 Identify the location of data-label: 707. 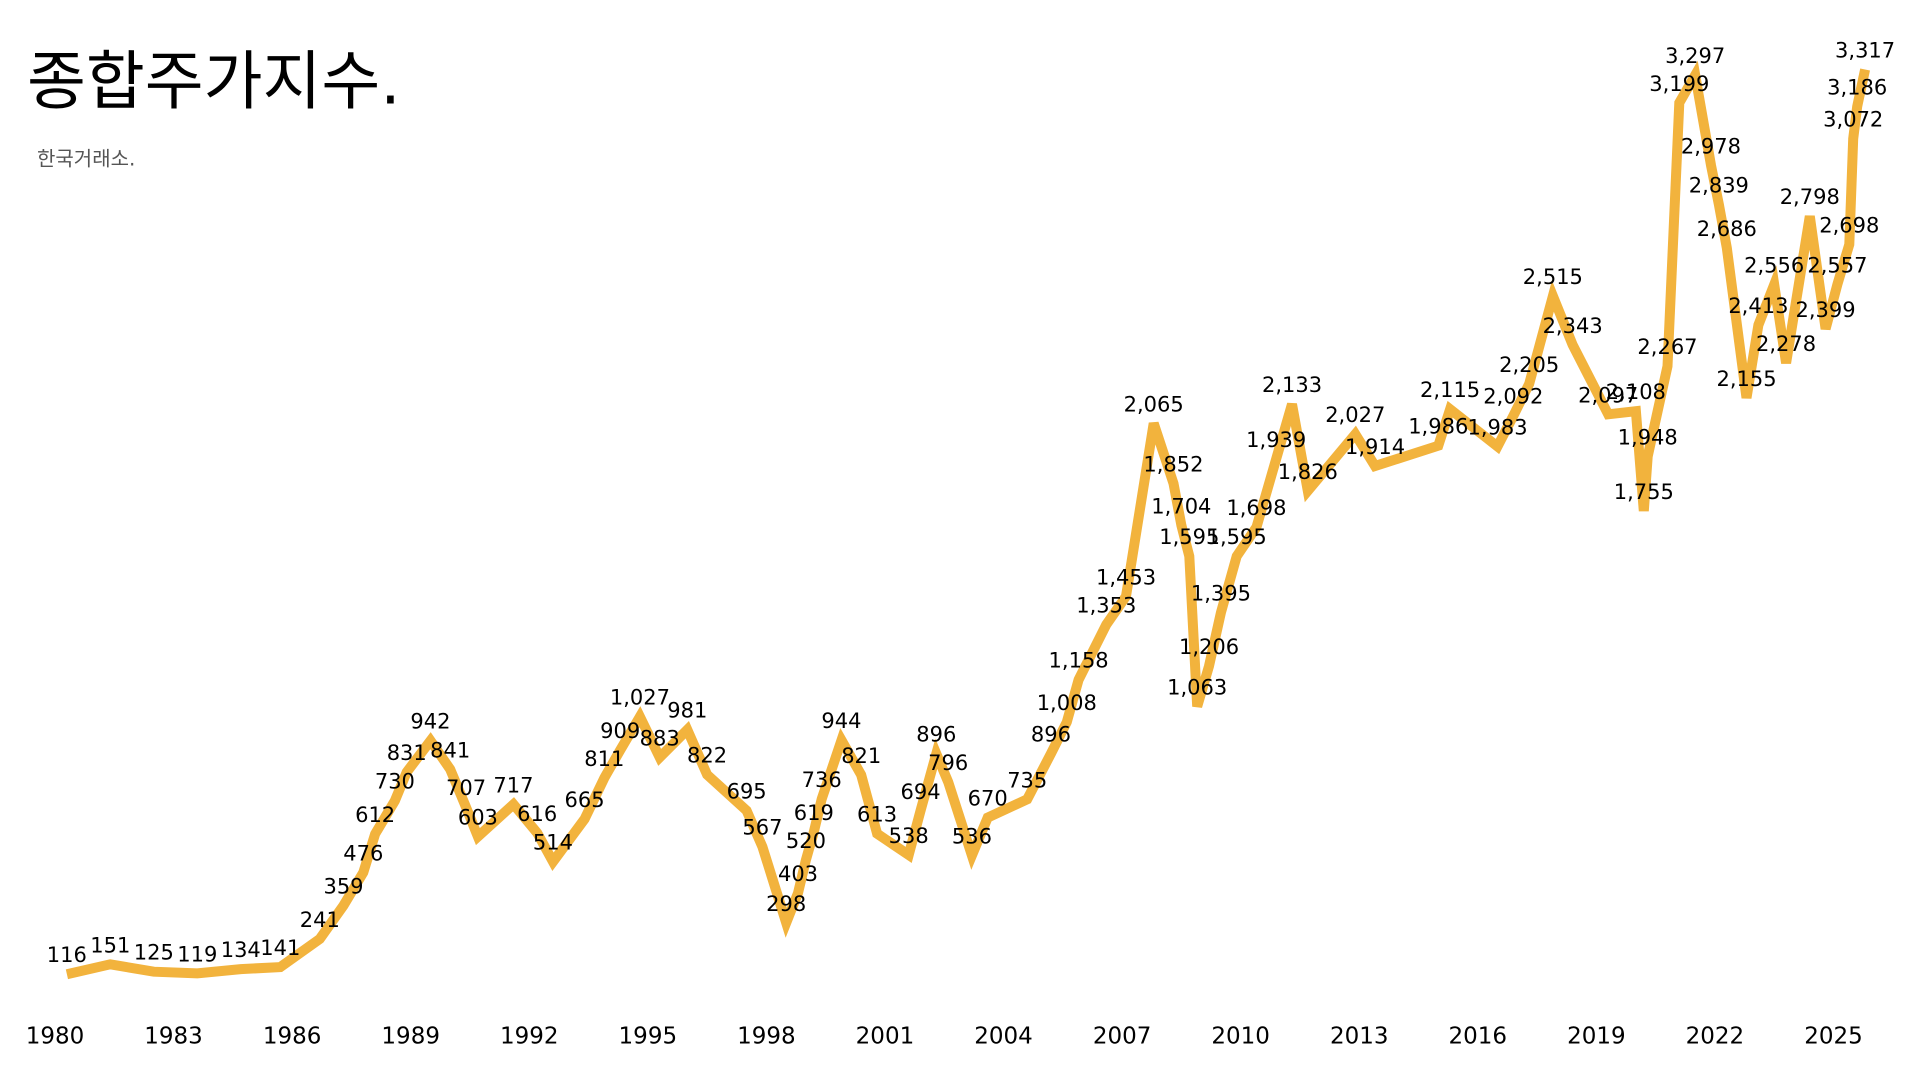
(466, 788).